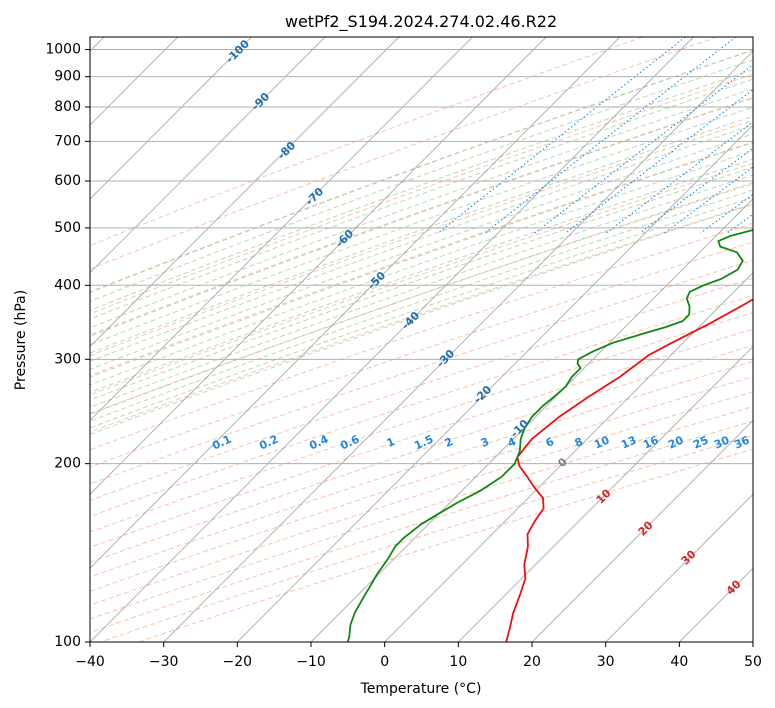 Image resolution: width=775 pixels, height=708 pixels. What do you see at coordinates (67, 107) in the screenshot?
I see `y-tick-label: 800` at bounding box center [67, 107].